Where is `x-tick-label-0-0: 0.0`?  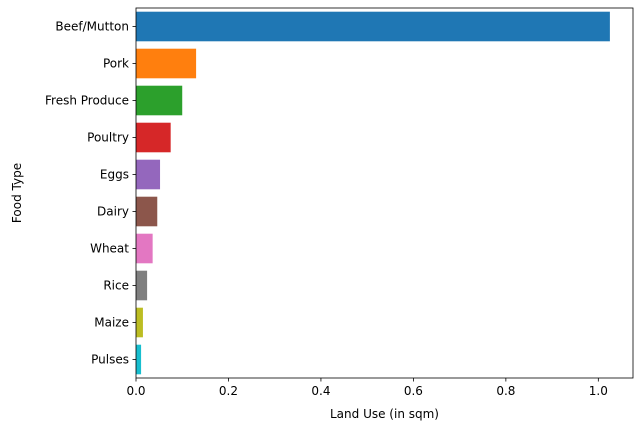
x-tick-label-0-0: 0.0 is located at coordinates (135, 391).